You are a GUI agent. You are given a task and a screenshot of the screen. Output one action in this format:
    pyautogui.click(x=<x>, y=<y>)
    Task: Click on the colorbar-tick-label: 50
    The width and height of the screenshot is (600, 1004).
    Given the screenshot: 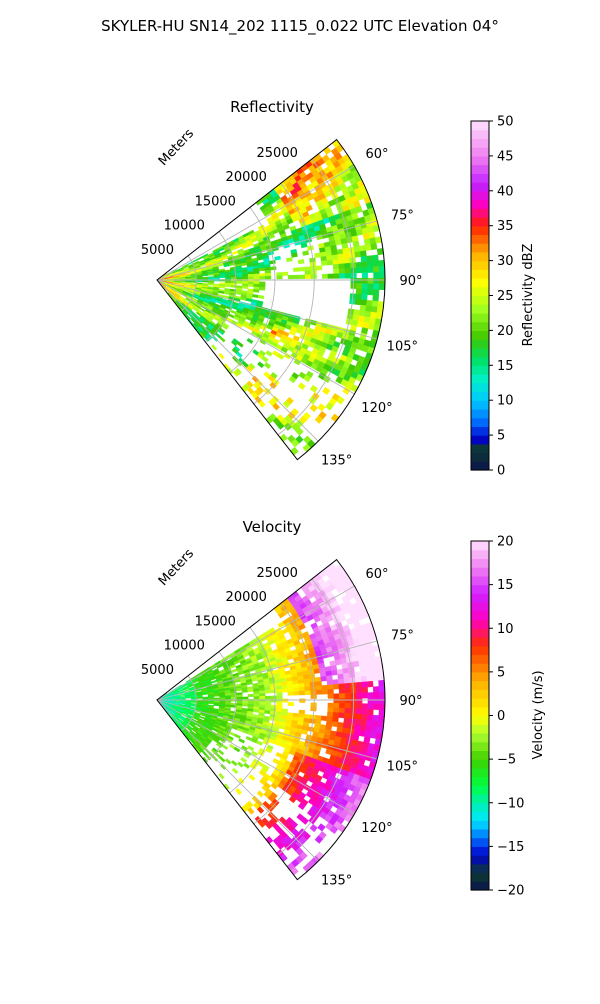 What is the action you would take?
    pyautogui.click(x=505, y=122)
    